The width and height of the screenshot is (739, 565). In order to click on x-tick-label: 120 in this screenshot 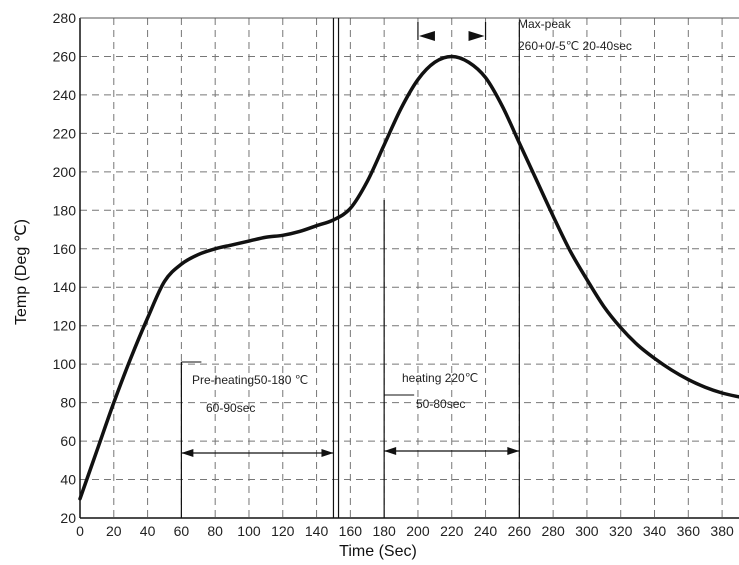, I will do `click(283, 531)`.